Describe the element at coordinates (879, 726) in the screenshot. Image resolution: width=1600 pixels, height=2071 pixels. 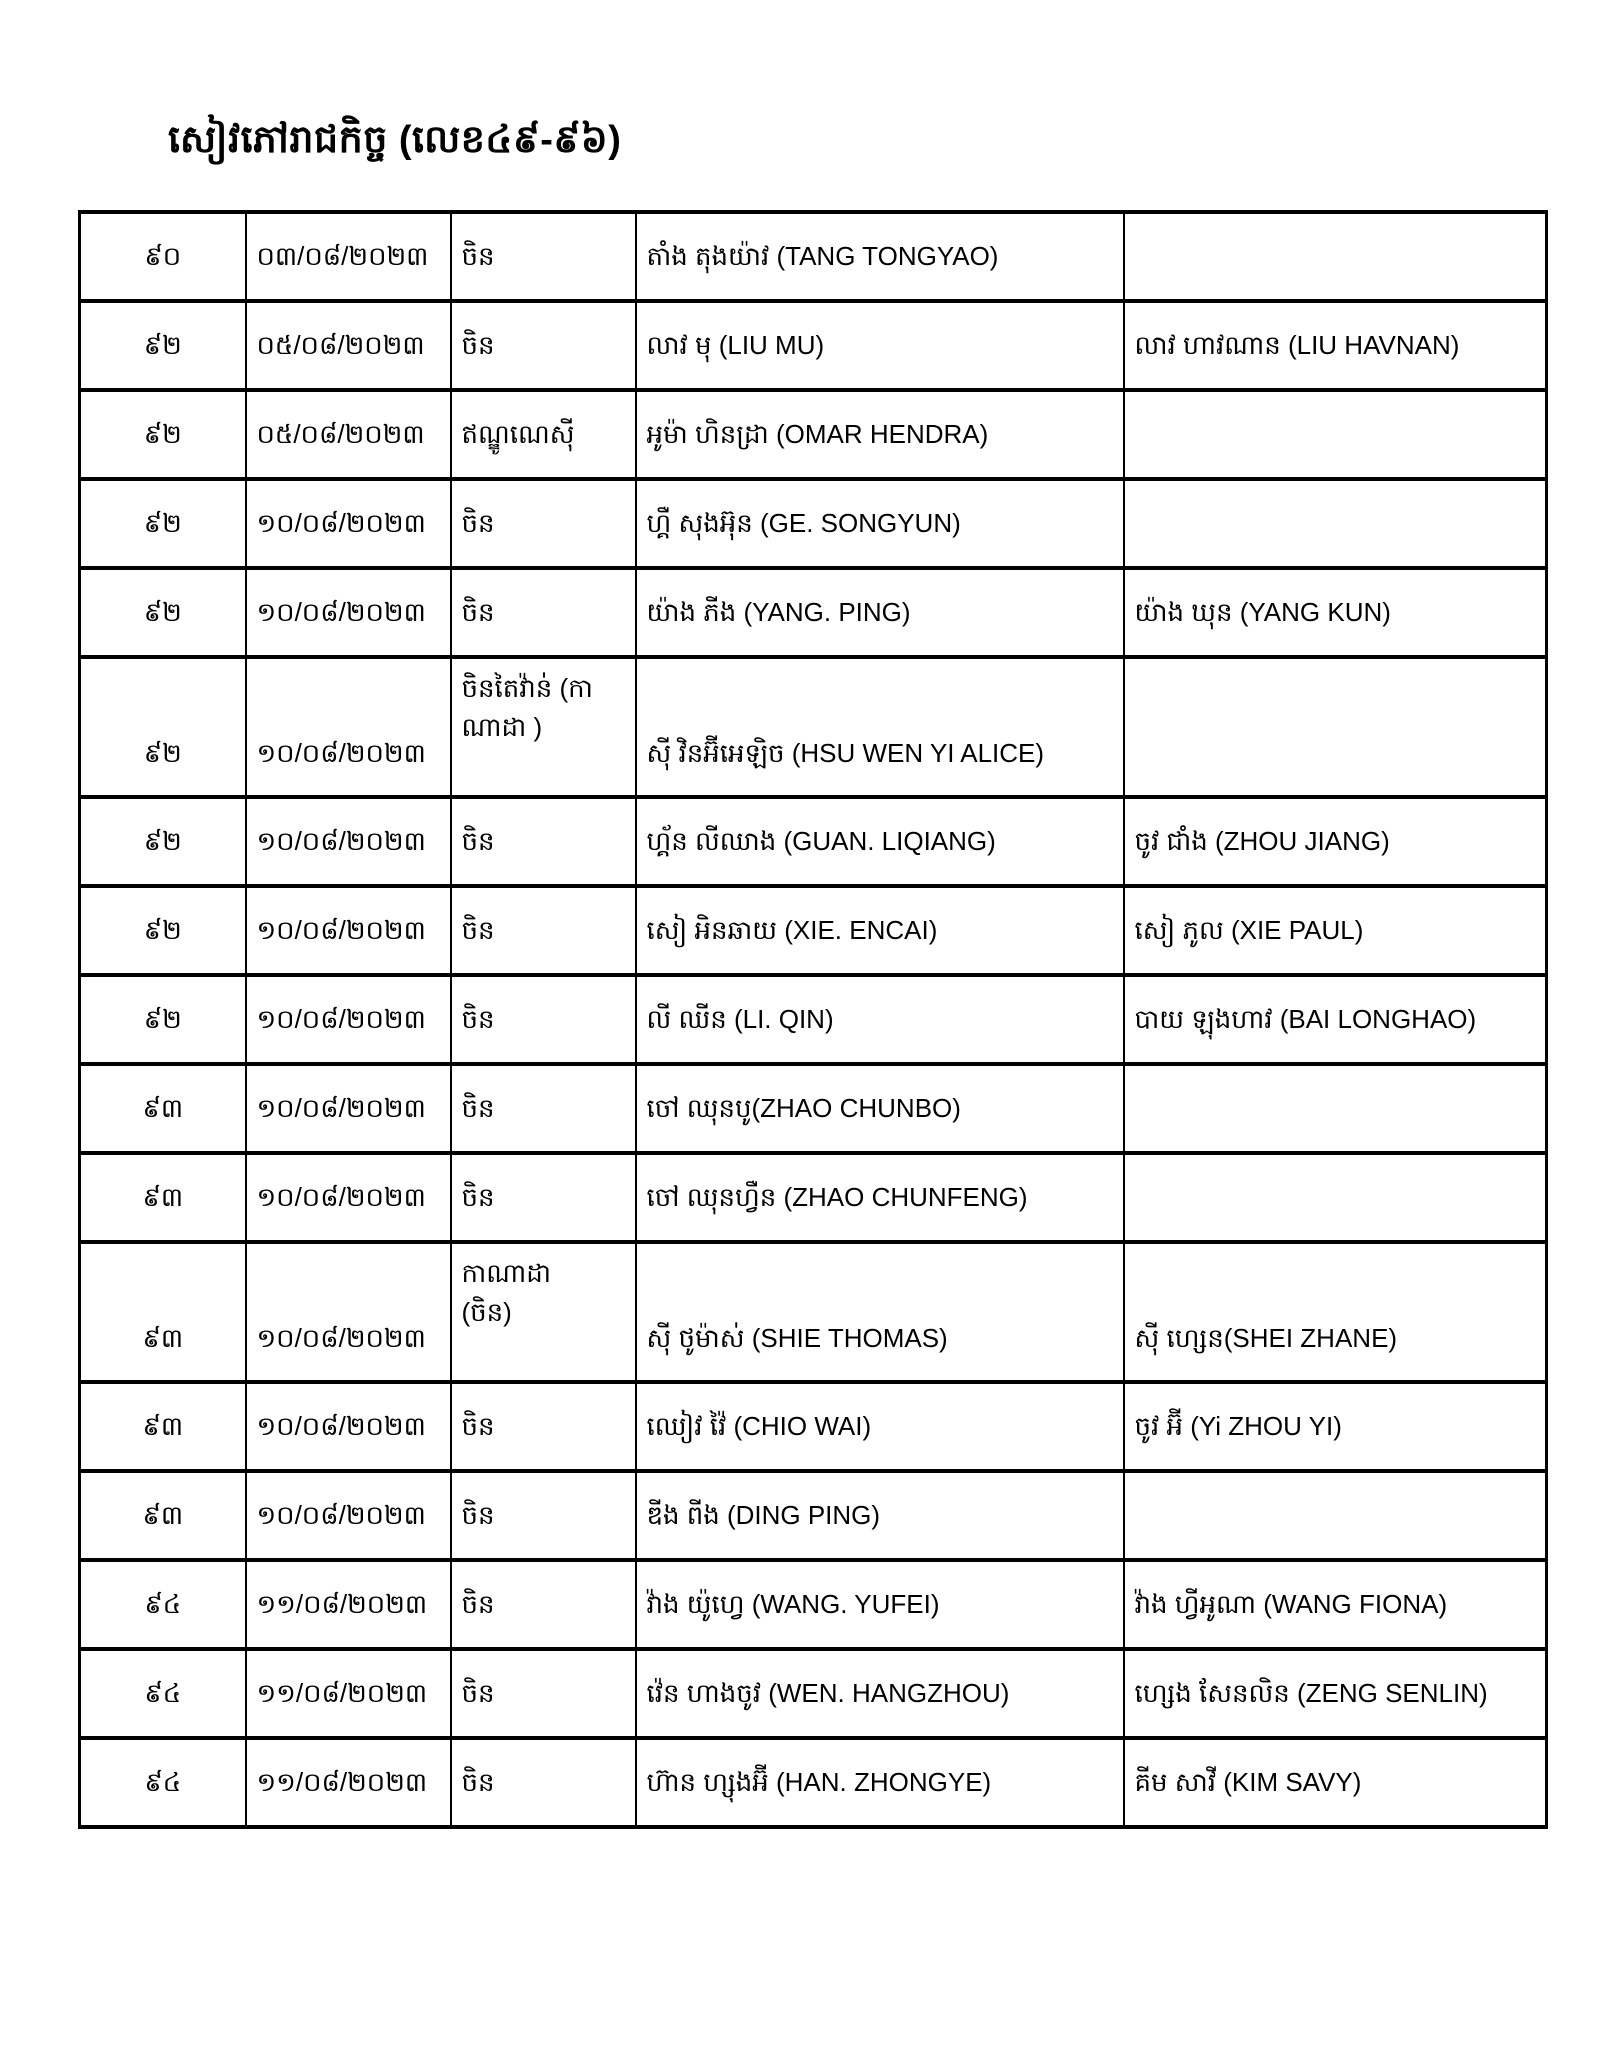
I see `primary-name-cell: ស៊ី វិនអ៊ីអេឡិច (HSU WEN YI ALICE)` at that location.